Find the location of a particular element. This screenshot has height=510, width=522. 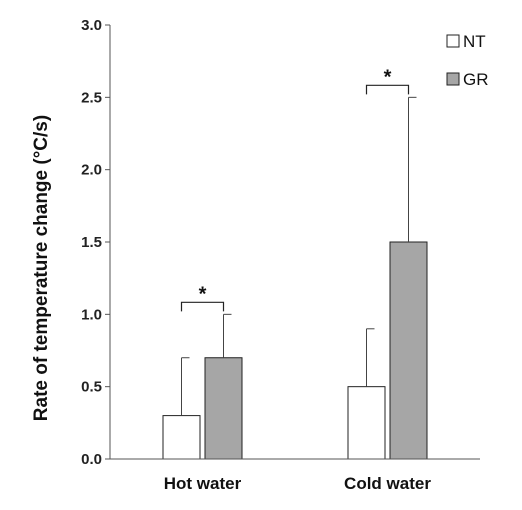

legend-label-nt: NT is located at coordinates (474, 41).